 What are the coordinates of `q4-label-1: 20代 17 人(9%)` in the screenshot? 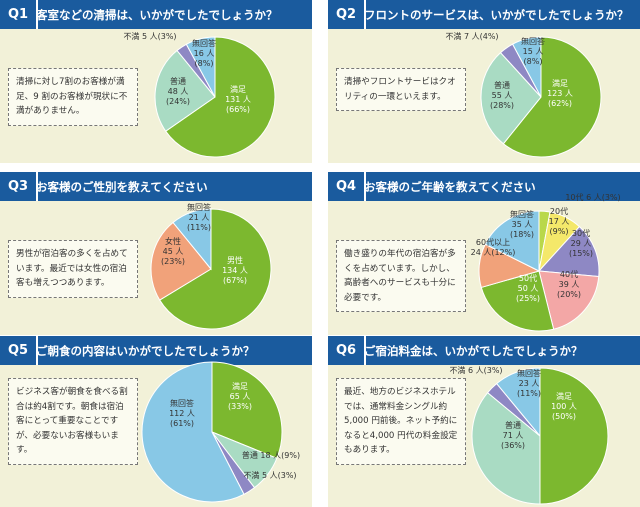 It's located at (559, 221).